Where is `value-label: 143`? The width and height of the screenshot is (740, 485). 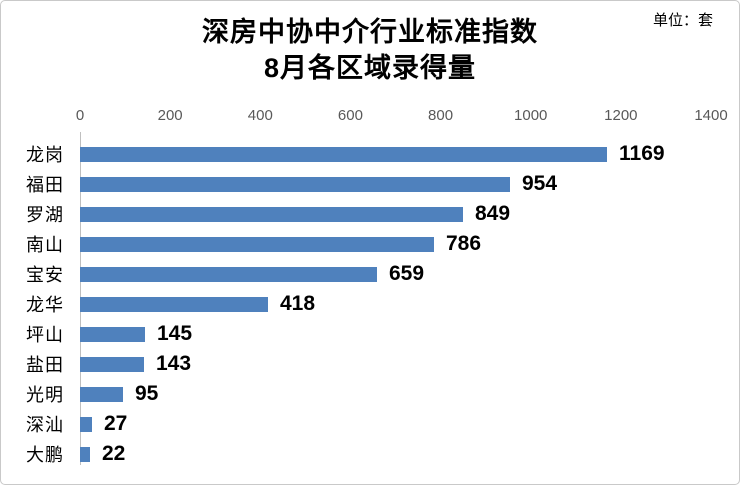 value-label: 143 is located at coordinates (174, 363).